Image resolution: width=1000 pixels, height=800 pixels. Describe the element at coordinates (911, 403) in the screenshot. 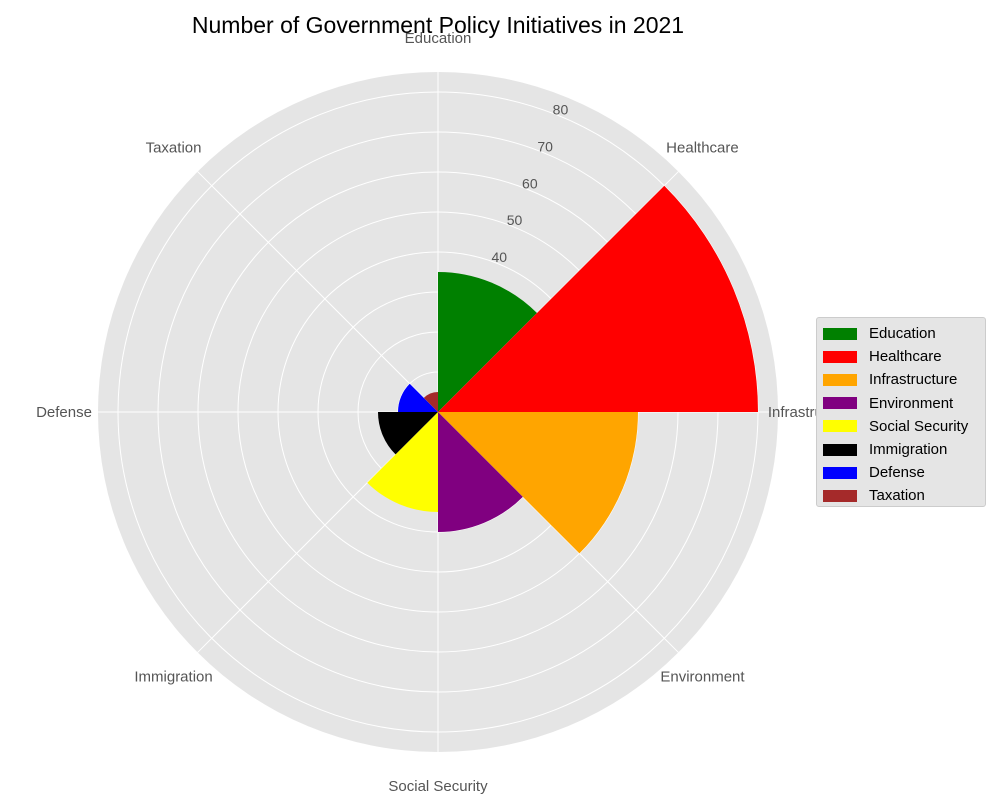

I see `legend-label: Environment` at that location.